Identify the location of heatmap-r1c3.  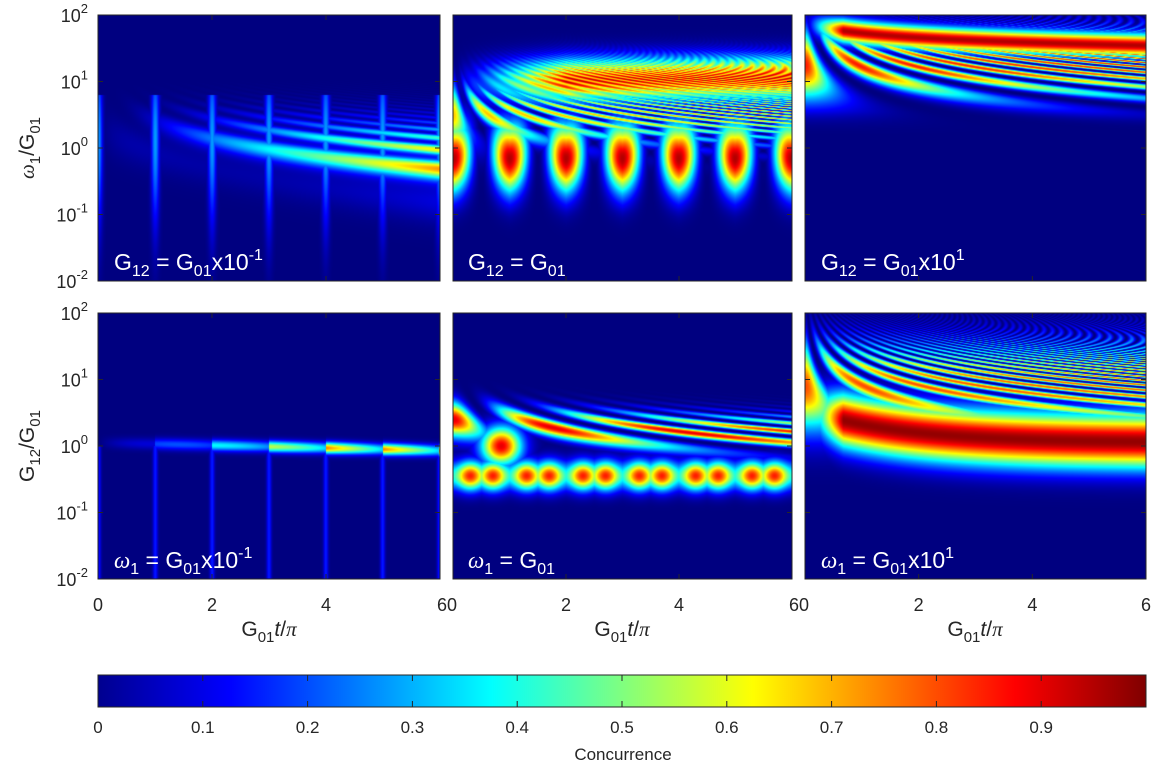
(975, 148).